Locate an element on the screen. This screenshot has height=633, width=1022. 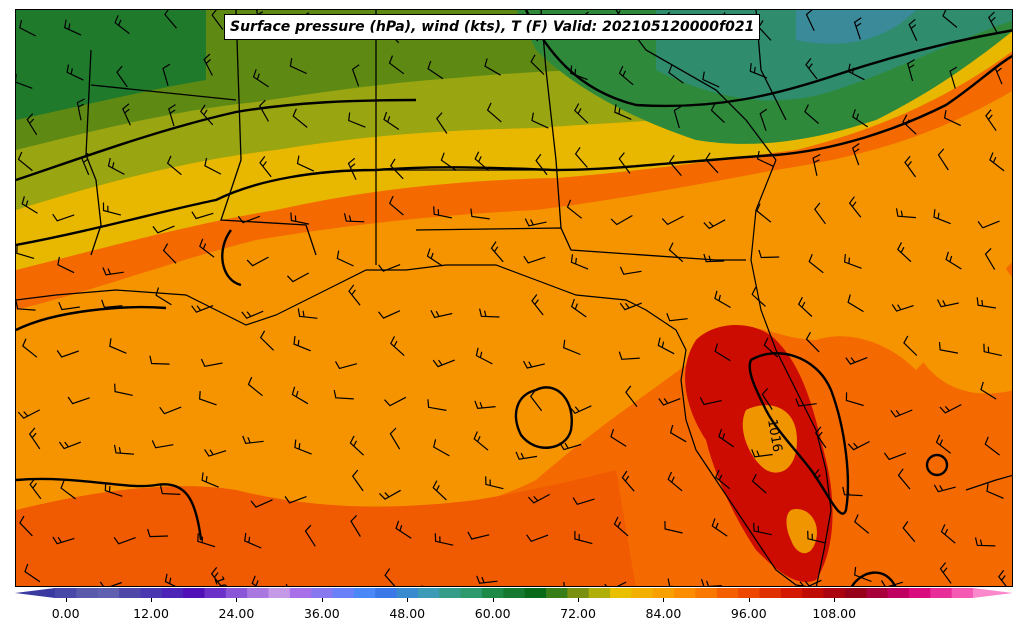
legend-tick-label: 36.00 is located at coordinates (321, 613).